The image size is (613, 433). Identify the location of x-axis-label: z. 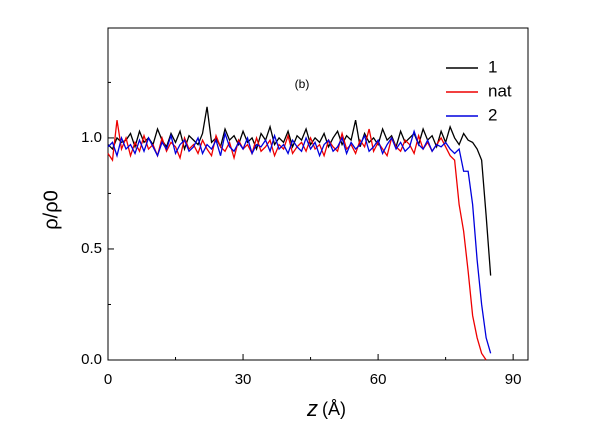
(312, 408).